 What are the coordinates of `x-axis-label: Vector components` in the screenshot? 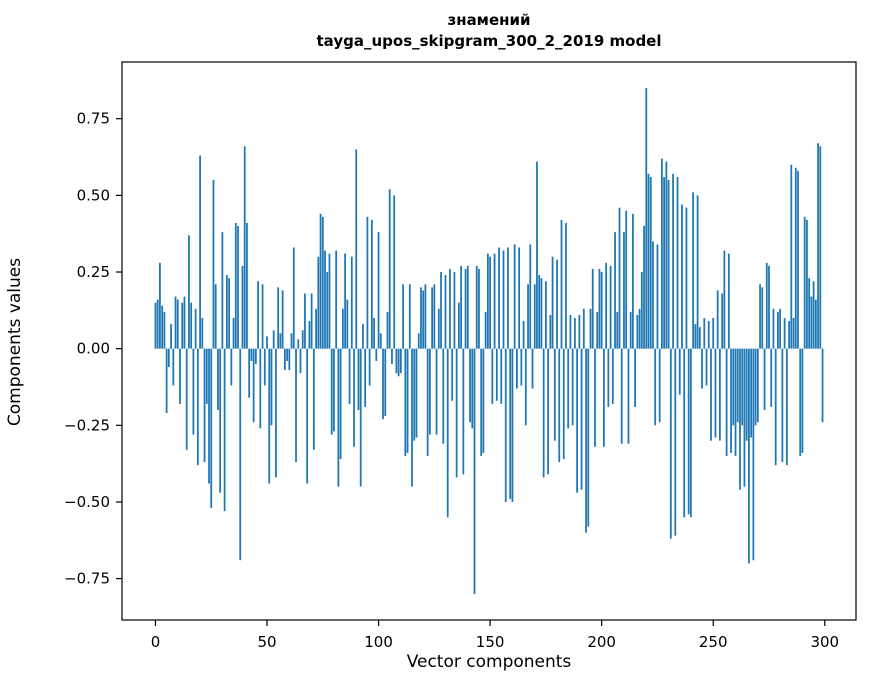 It's located at (489, 662).